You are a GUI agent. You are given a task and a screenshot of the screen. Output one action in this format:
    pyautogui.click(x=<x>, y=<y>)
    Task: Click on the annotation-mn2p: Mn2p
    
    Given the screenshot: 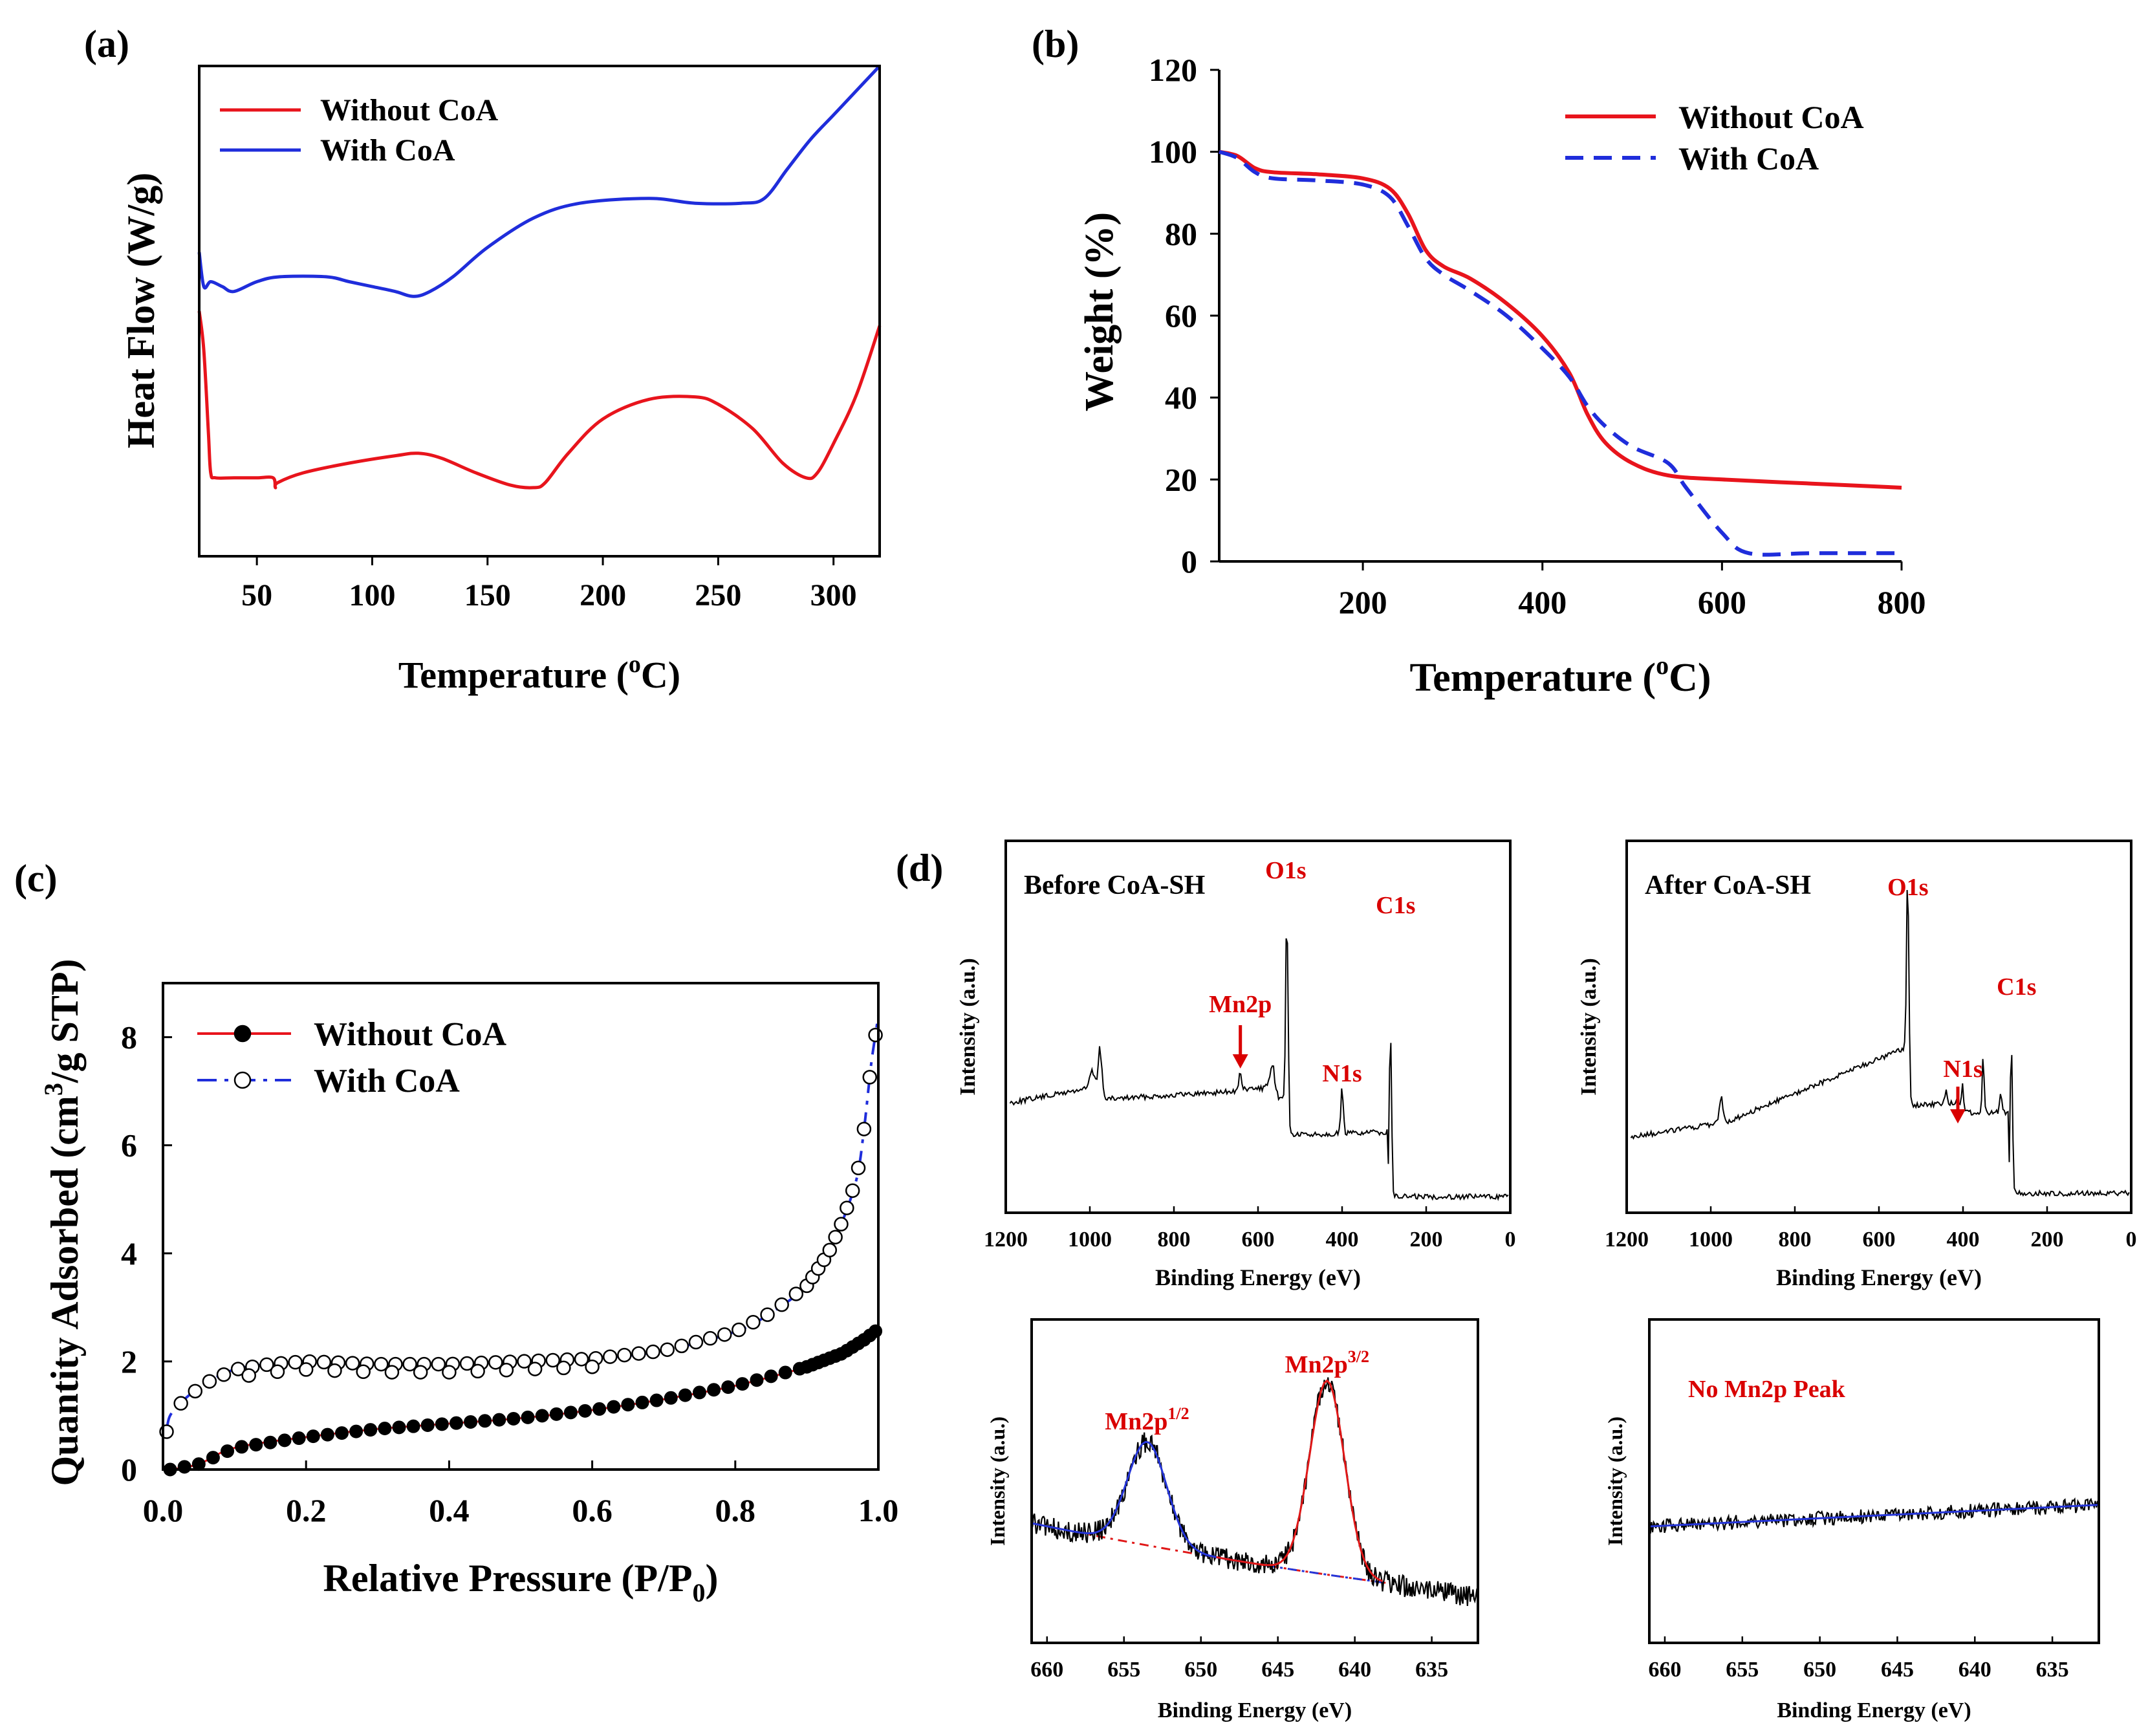 What is the action you would take?
    pyautogui.click(x=1240, y=1004)
    